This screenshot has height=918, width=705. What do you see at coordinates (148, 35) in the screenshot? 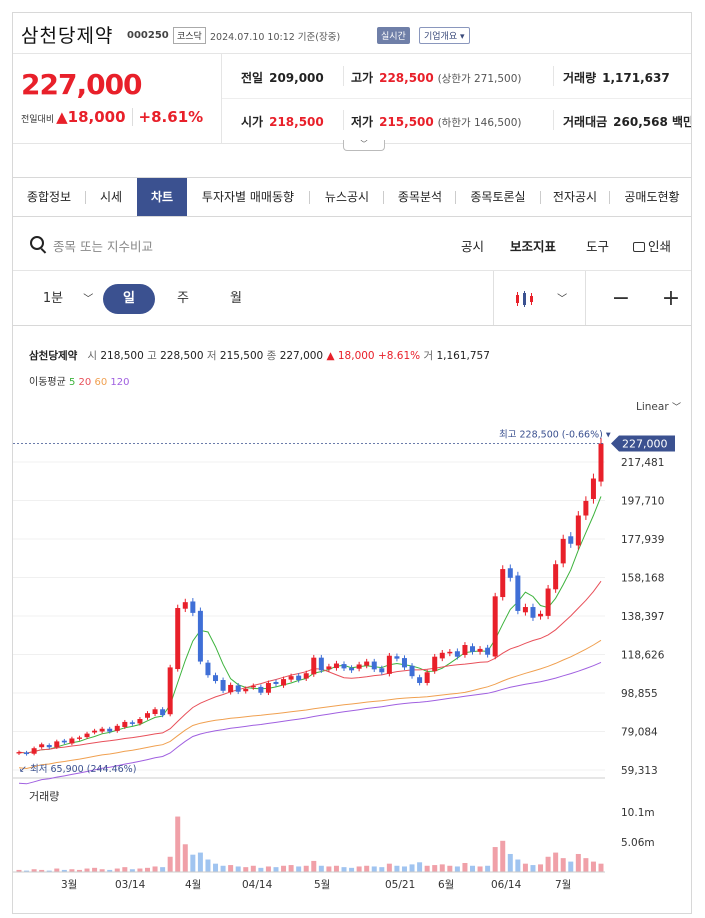
I see `stock-code: 000250` at bounding box center [148, 35].